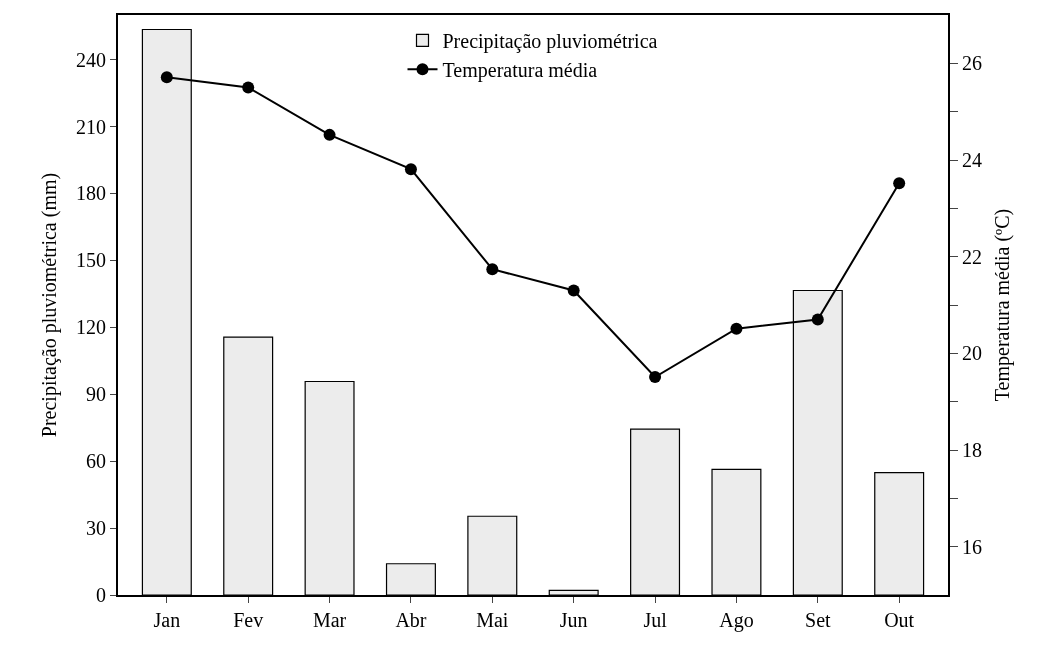 The width and height of the screenshot is (1055, 648). I want to click on x-tick-label: Mar, so click(329, 620).